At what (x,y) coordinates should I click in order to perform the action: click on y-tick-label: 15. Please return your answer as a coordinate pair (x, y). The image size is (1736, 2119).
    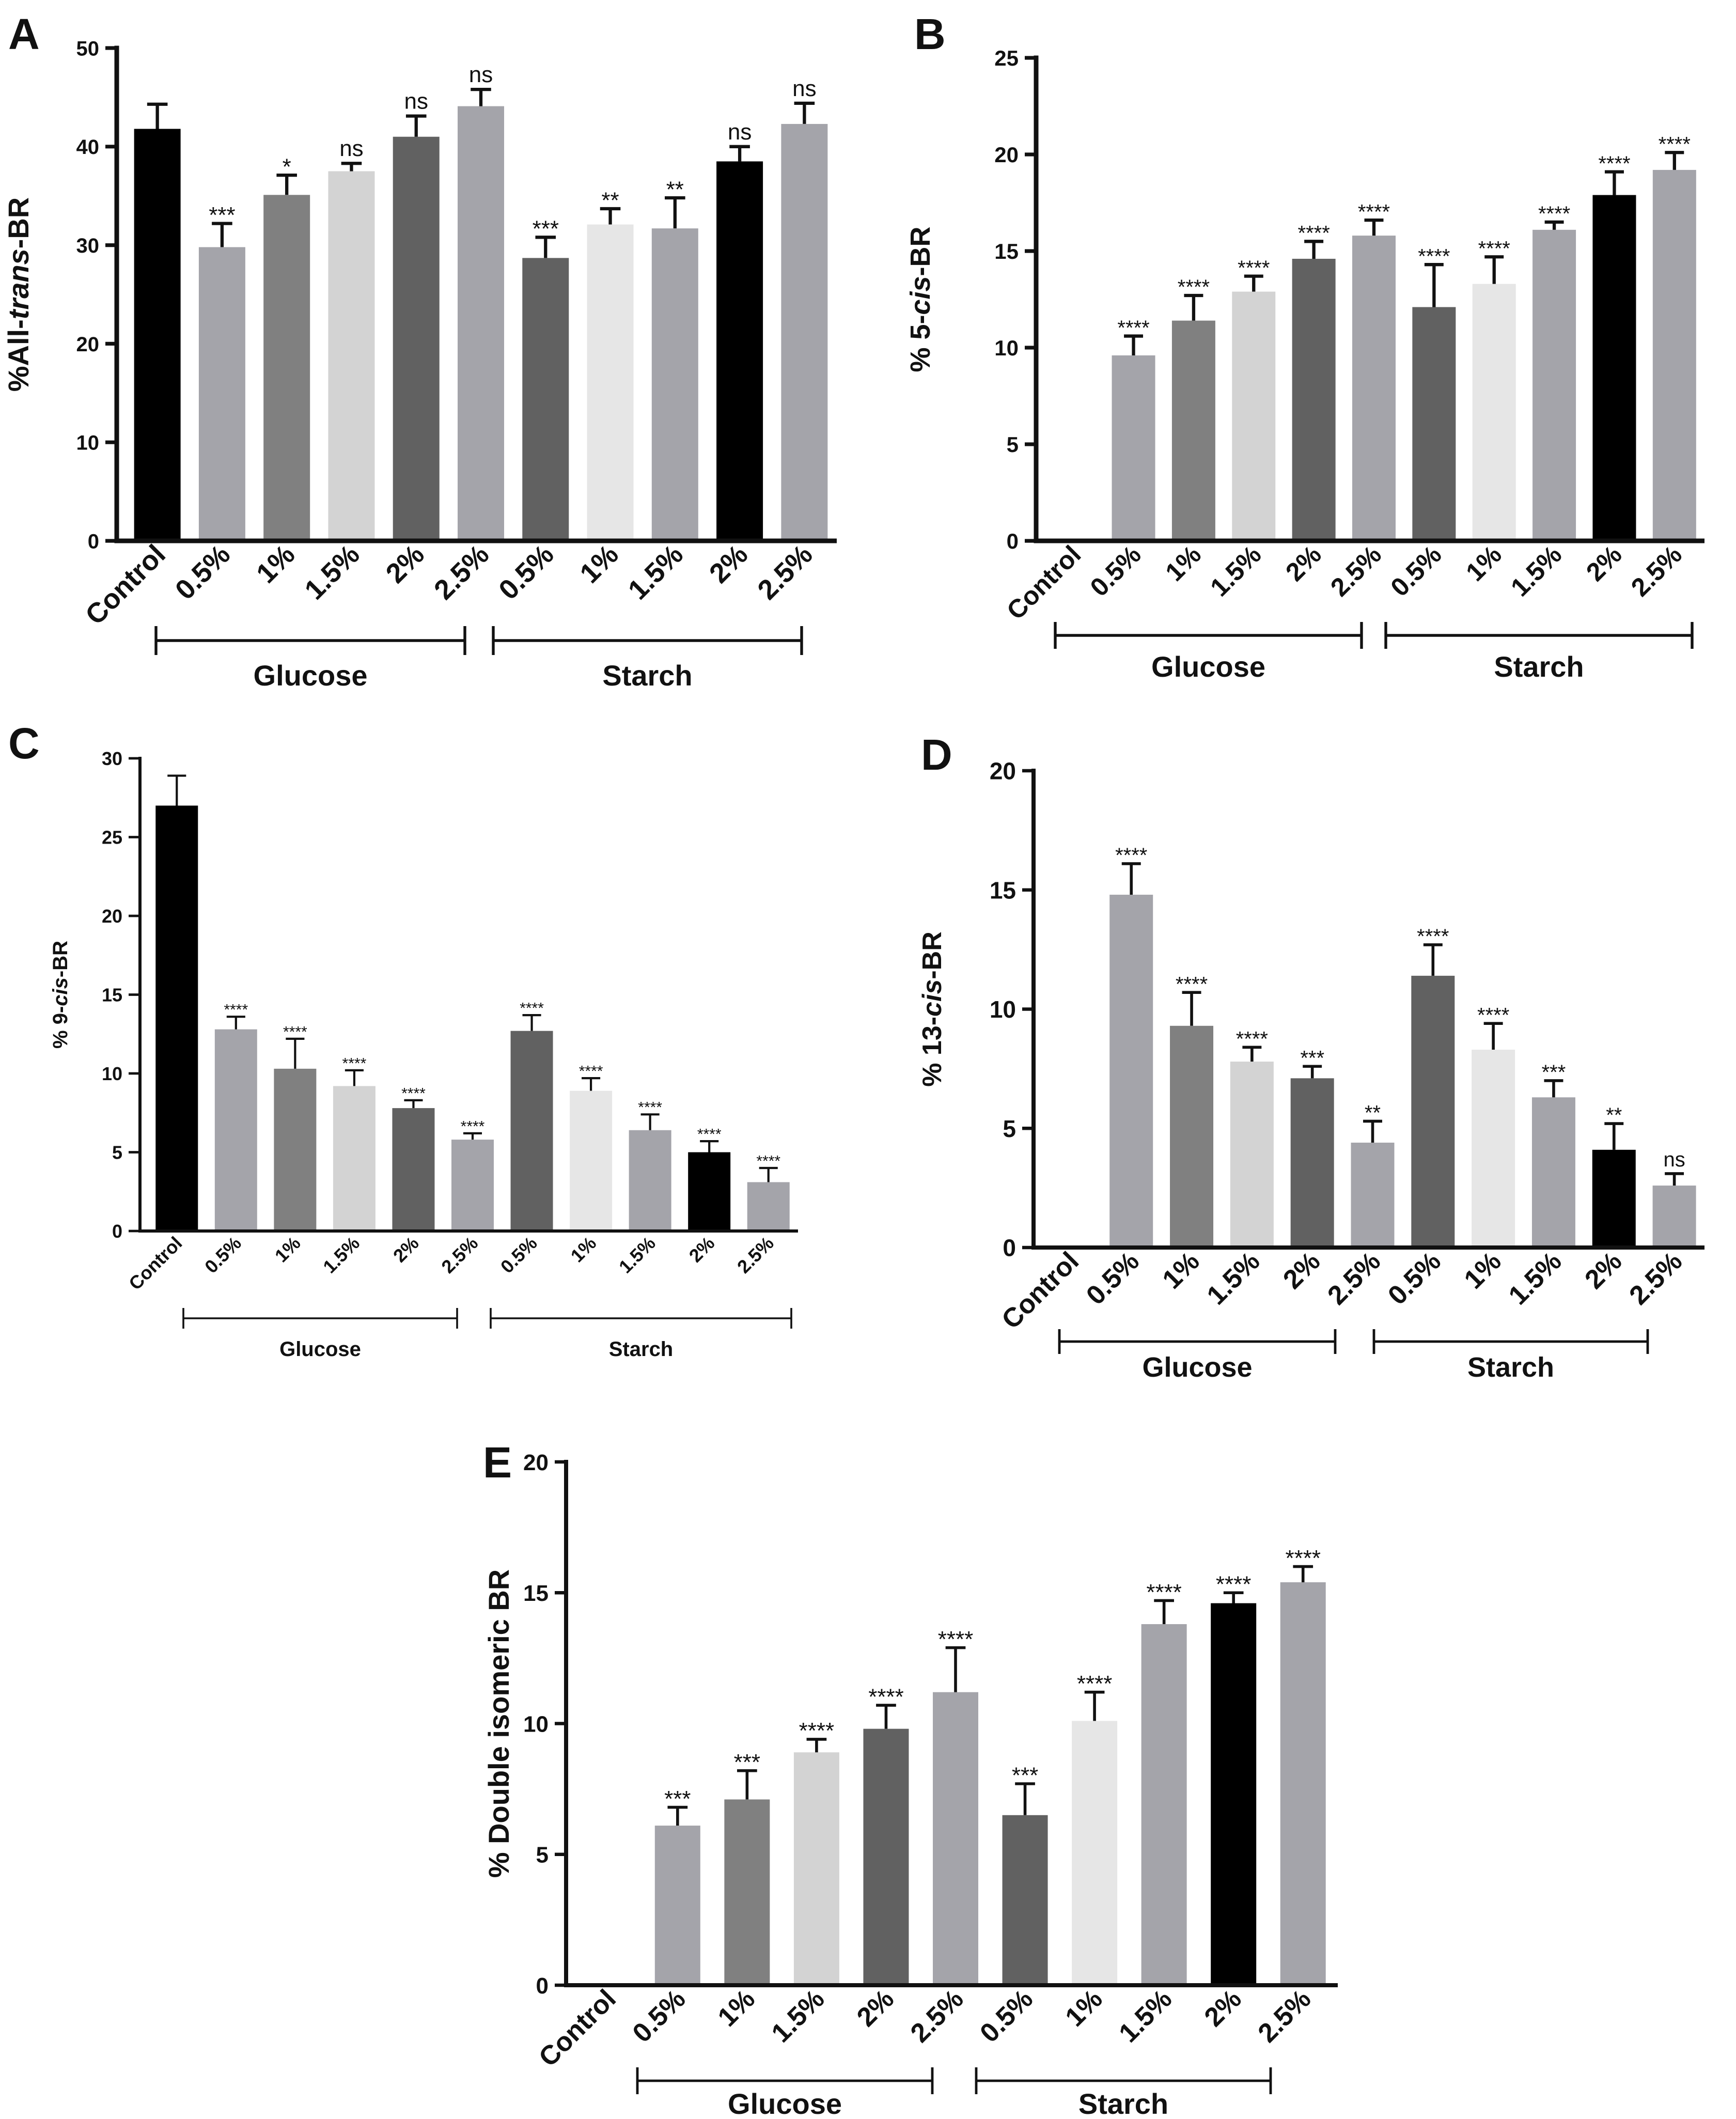
    Looking at the image, I should click on (1006, 251).